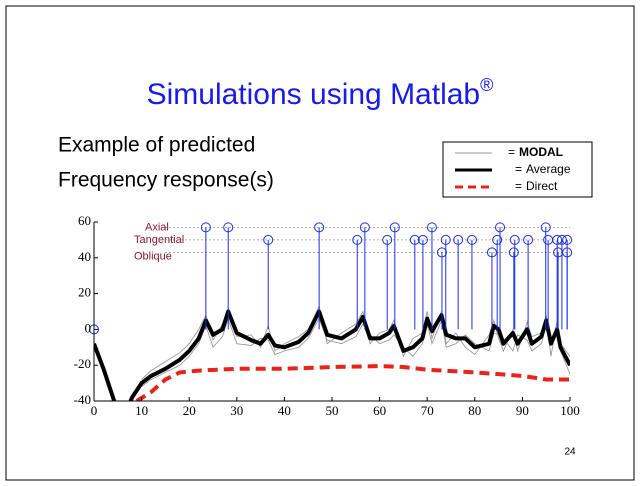 The image size is (641, 486). I want to click on legend-entry: = Direct, so click(536, 186).